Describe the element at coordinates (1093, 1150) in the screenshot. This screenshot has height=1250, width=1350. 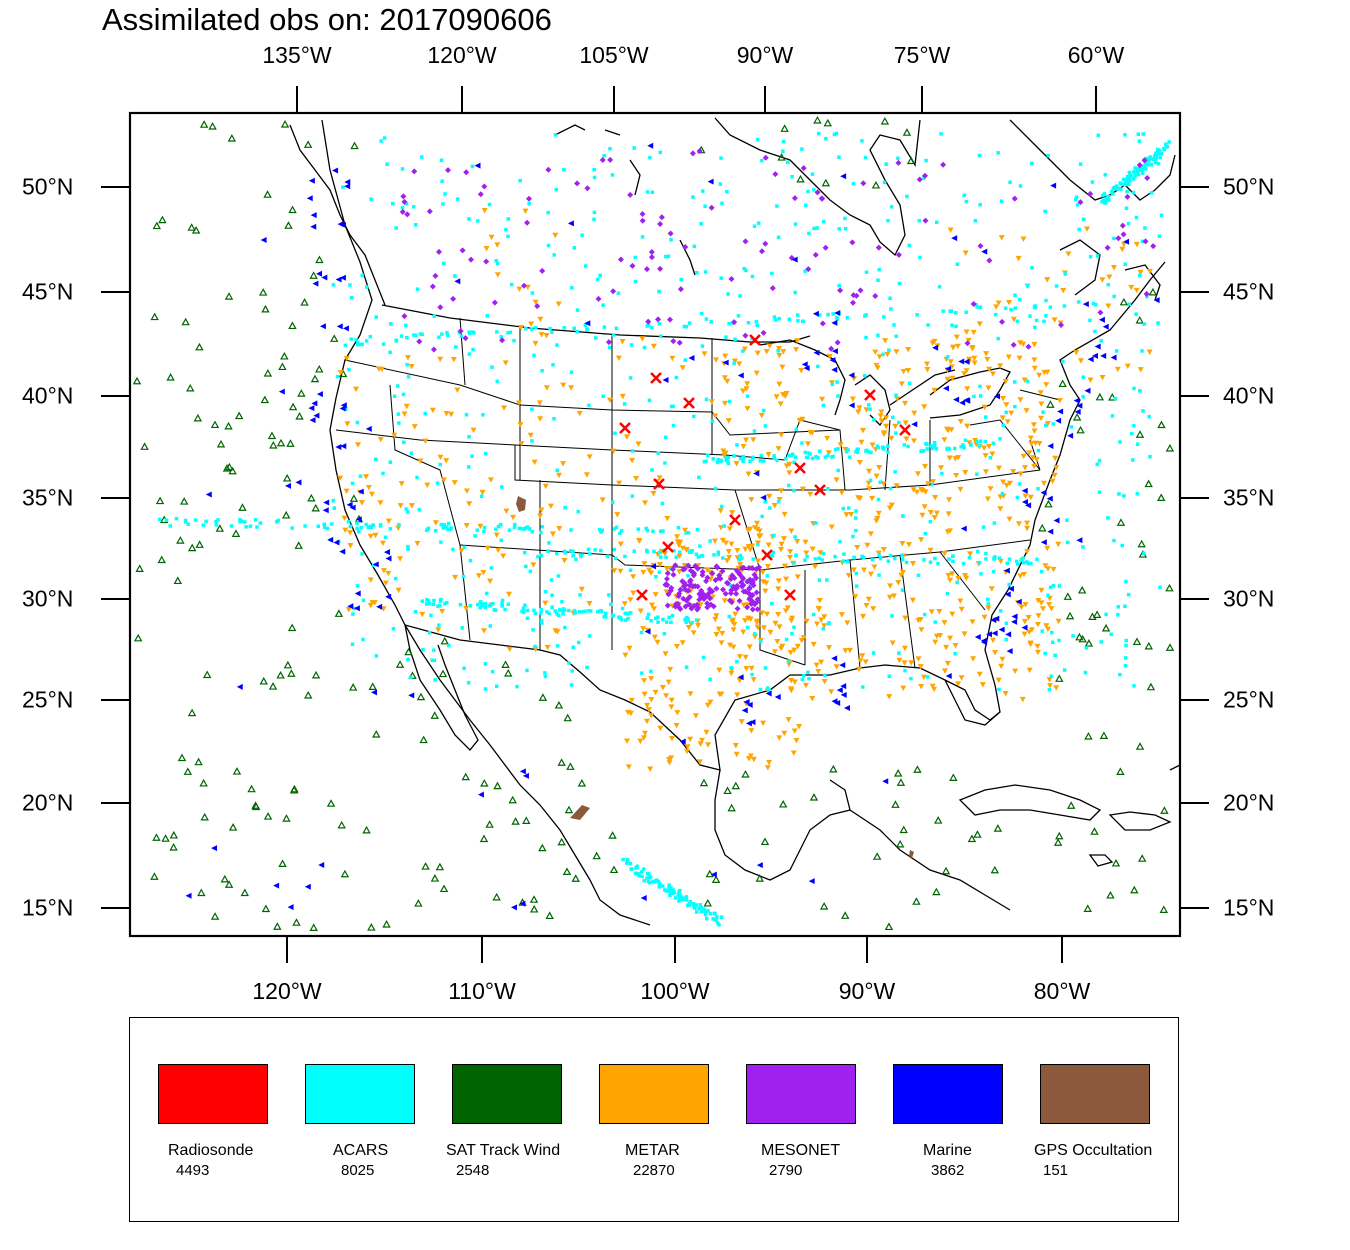
I see `legend-label: GPS Occultation` at that location.